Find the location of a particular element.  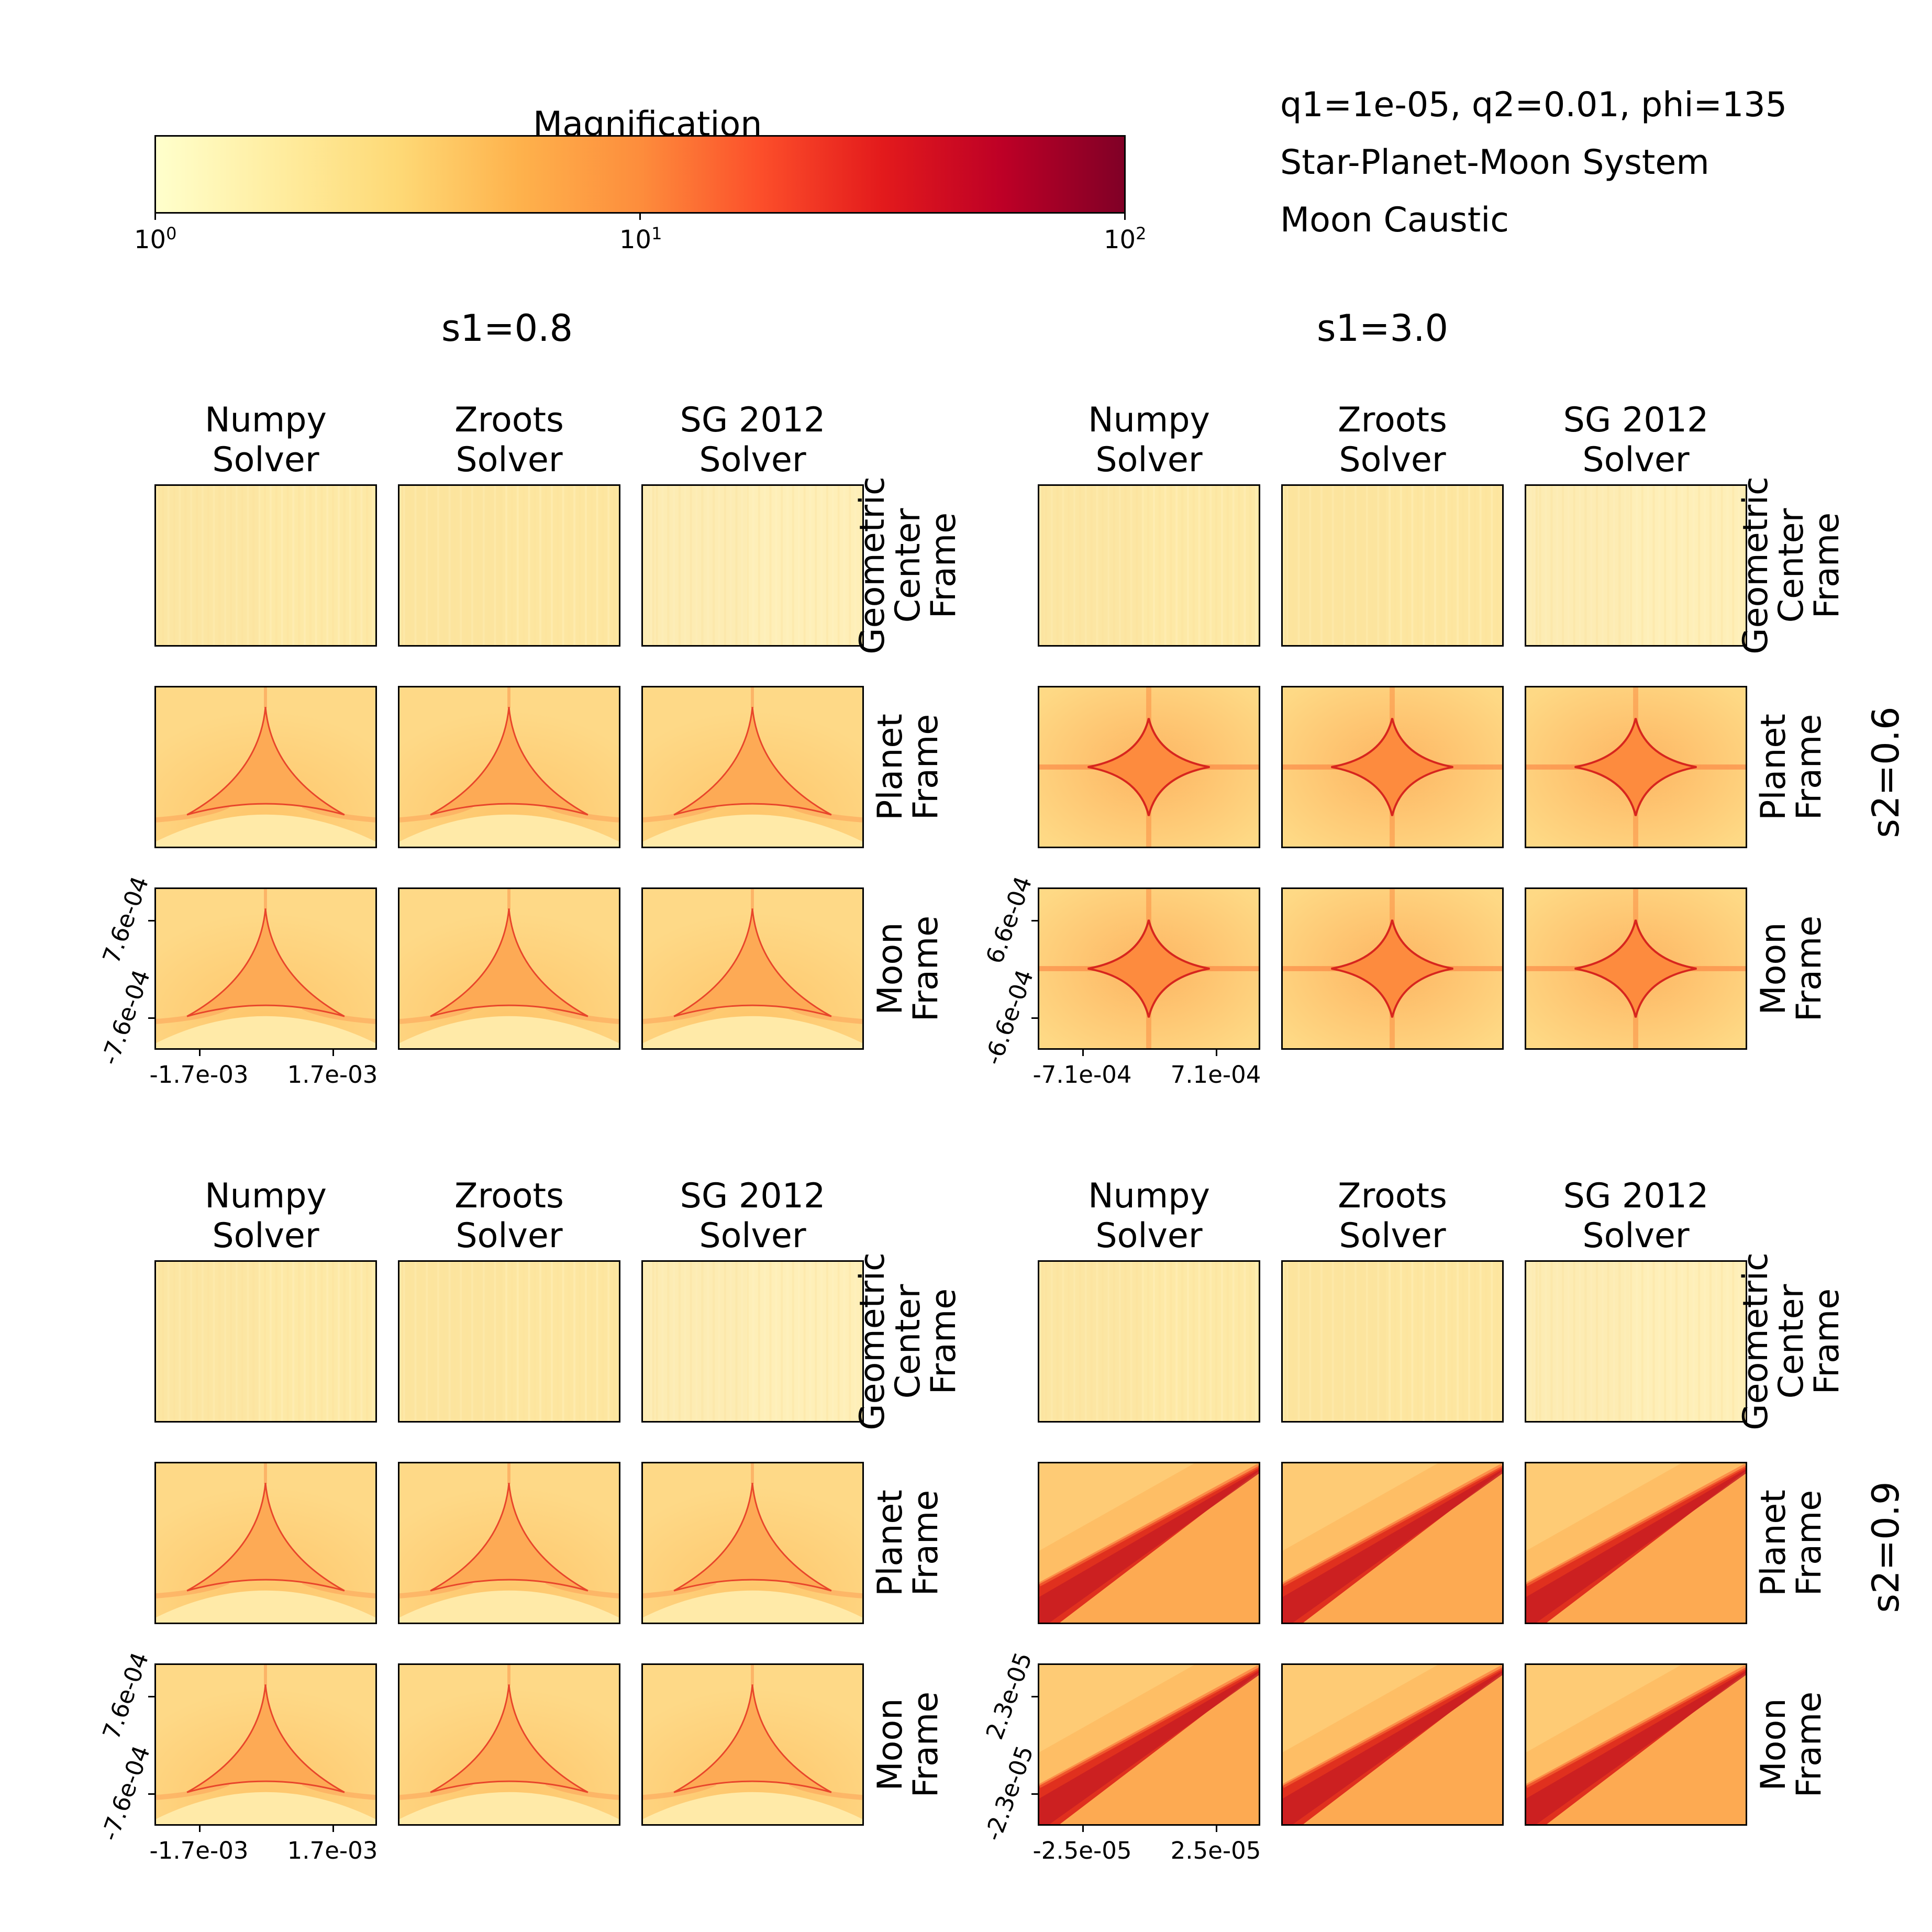

block-s1-3.0-s2-0.6-solver-title-2: SG 2012 Solver is located at coordinates (1636, 440).